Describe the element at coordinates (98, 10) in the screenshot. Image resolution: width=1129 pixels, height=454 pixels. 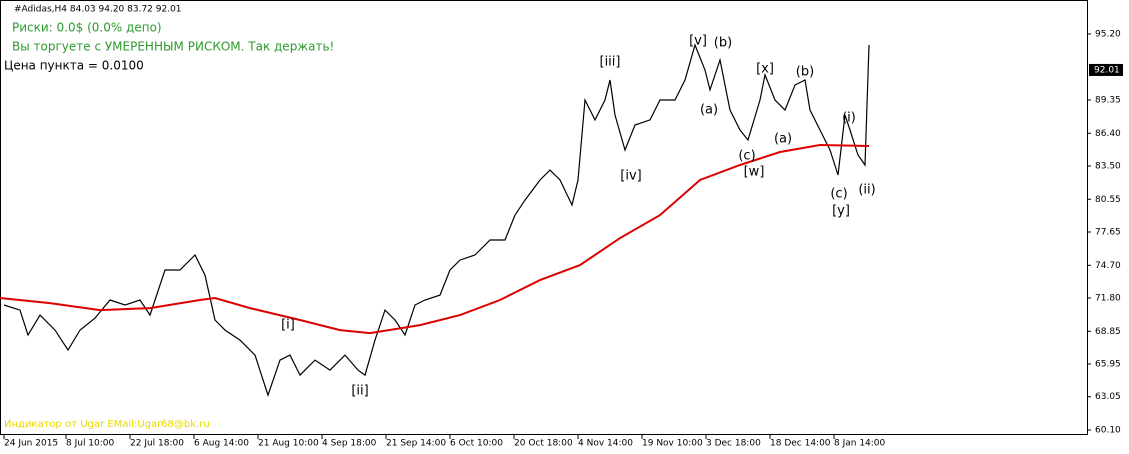
I see `chart-title: #Adidas,H4 84.03 94.20 83.72 92.01` at that location.